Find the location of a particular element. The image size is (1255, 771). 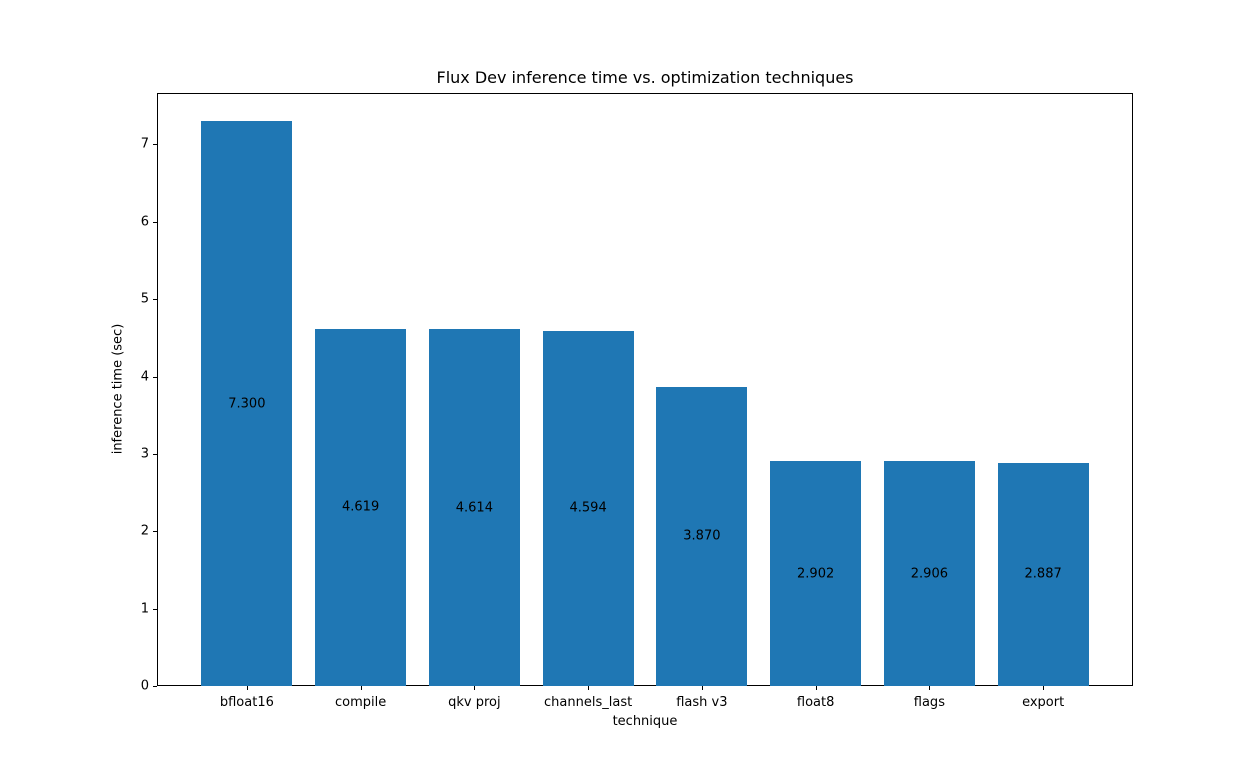

x-tick-label-qkv-proj: qkv proj is located at coordinates (474, 702).